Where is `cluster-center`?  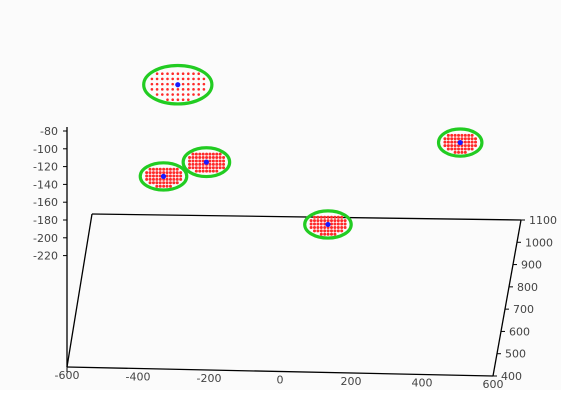
cluster-center is located at coordinates (206, 162).